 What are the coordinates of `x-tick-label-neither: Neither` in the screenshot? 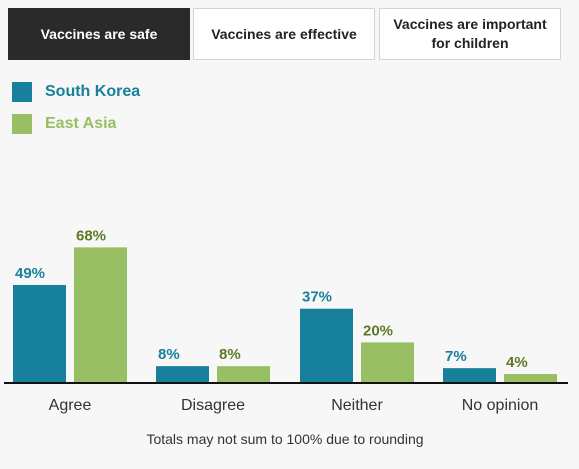 It's located at (357, 405).